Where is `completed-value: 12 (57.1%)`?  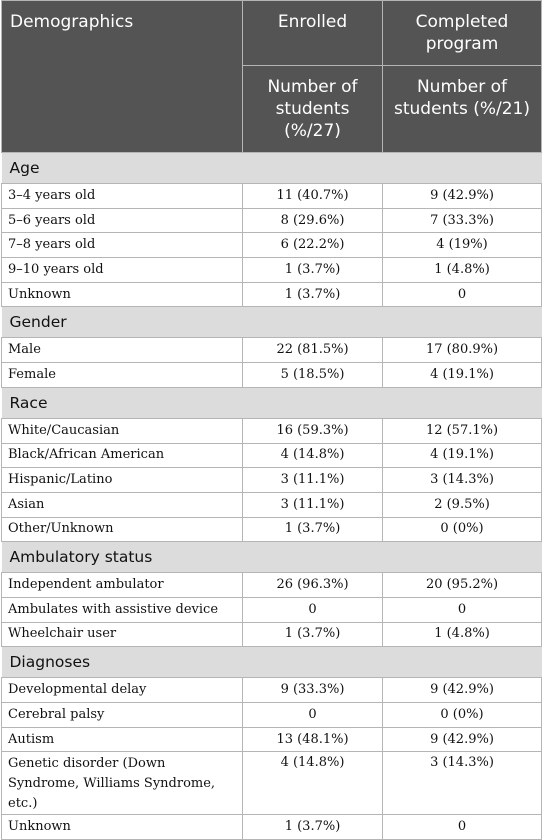
completed-value: 12 (57.1%) is located at coordinates (462, 430).